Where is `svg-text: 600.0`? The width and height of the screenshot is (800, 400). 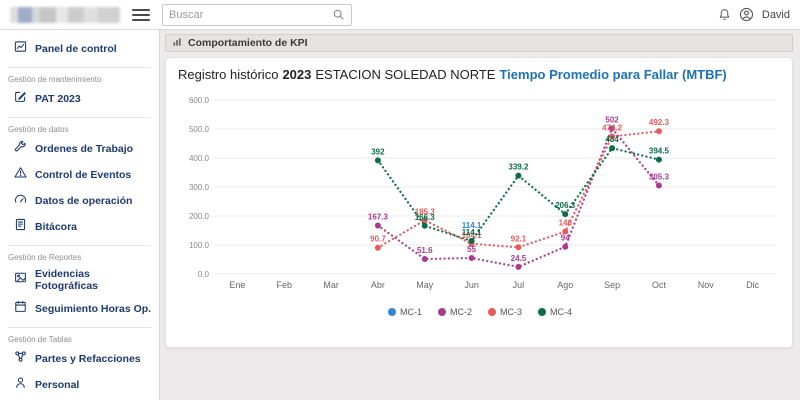 svg-text: 600.0 is located at coordinates (199, 100).